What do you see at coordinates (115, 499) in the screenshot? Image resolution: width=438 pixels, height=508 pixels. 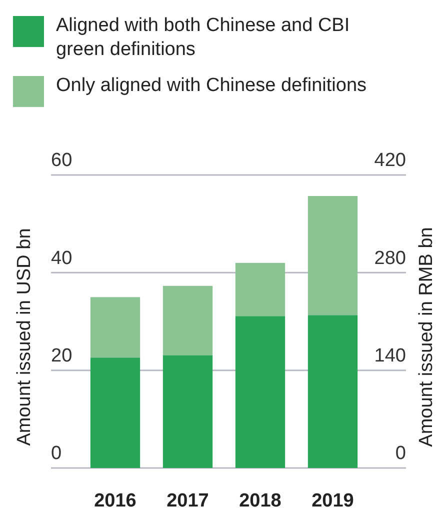 I see `x-tick-label: 2016` at bounding box center [115, 499].